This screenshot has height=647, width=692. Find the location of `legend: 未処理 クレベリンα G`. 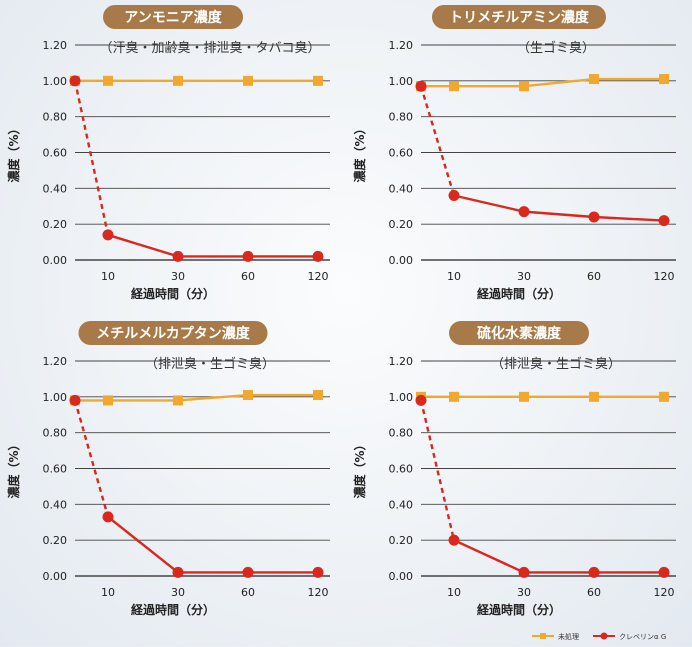

legend: 未処理 クレベリンα G is located at coordinates (610, 635).